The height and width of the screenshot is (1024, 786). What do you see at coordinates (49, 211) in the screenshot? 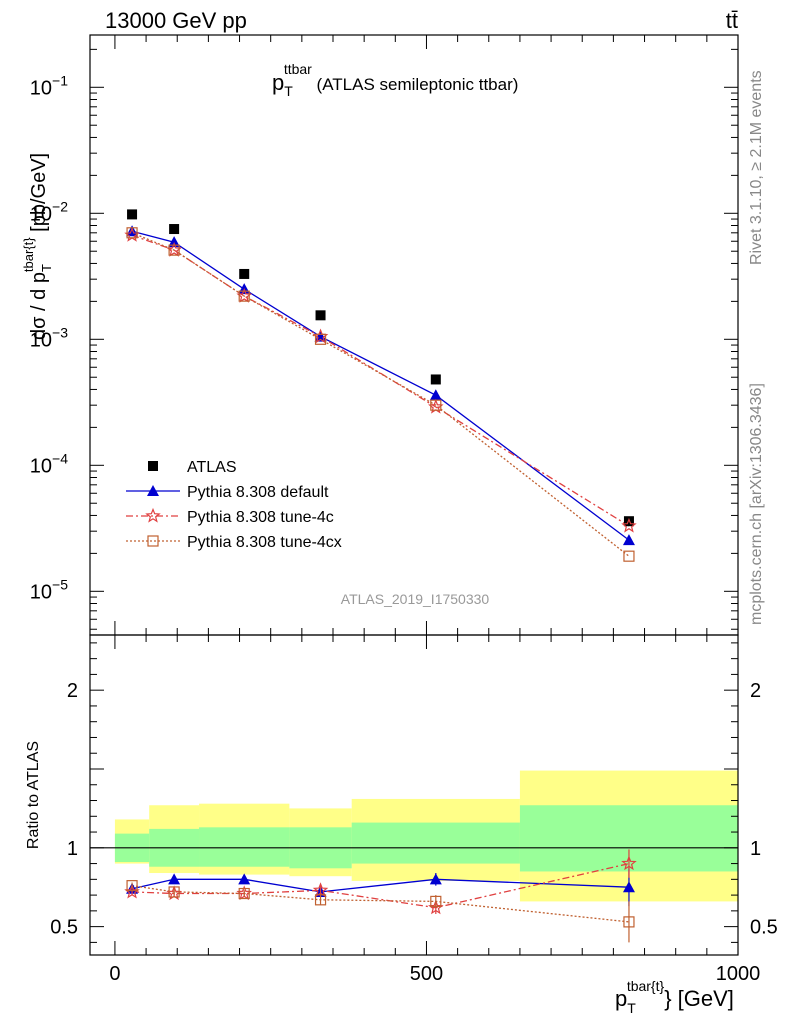
I see `y-tick-label--2: 10⁻²` at bounding box center [49, 211].